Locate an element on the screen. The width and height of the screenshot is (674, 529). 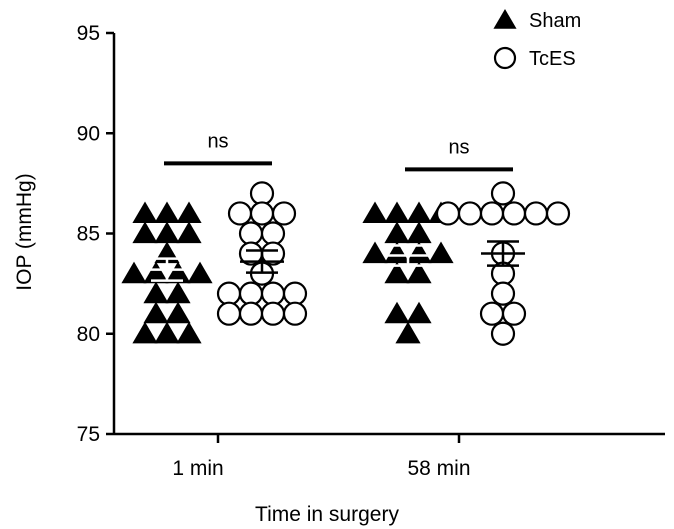
x-tick-label: 1 min is located at coordinates (197, 468).